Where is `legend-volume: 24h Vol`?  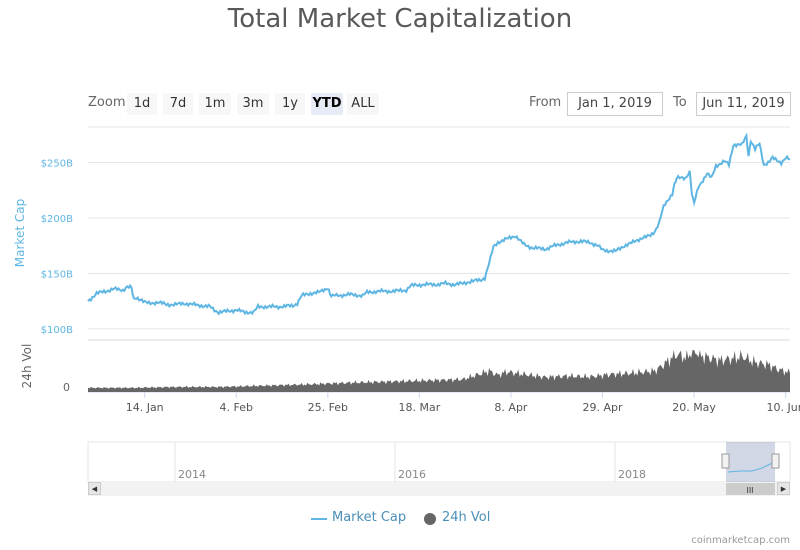
legend-volume: 24h Vol is located at coordinates (466, 517).